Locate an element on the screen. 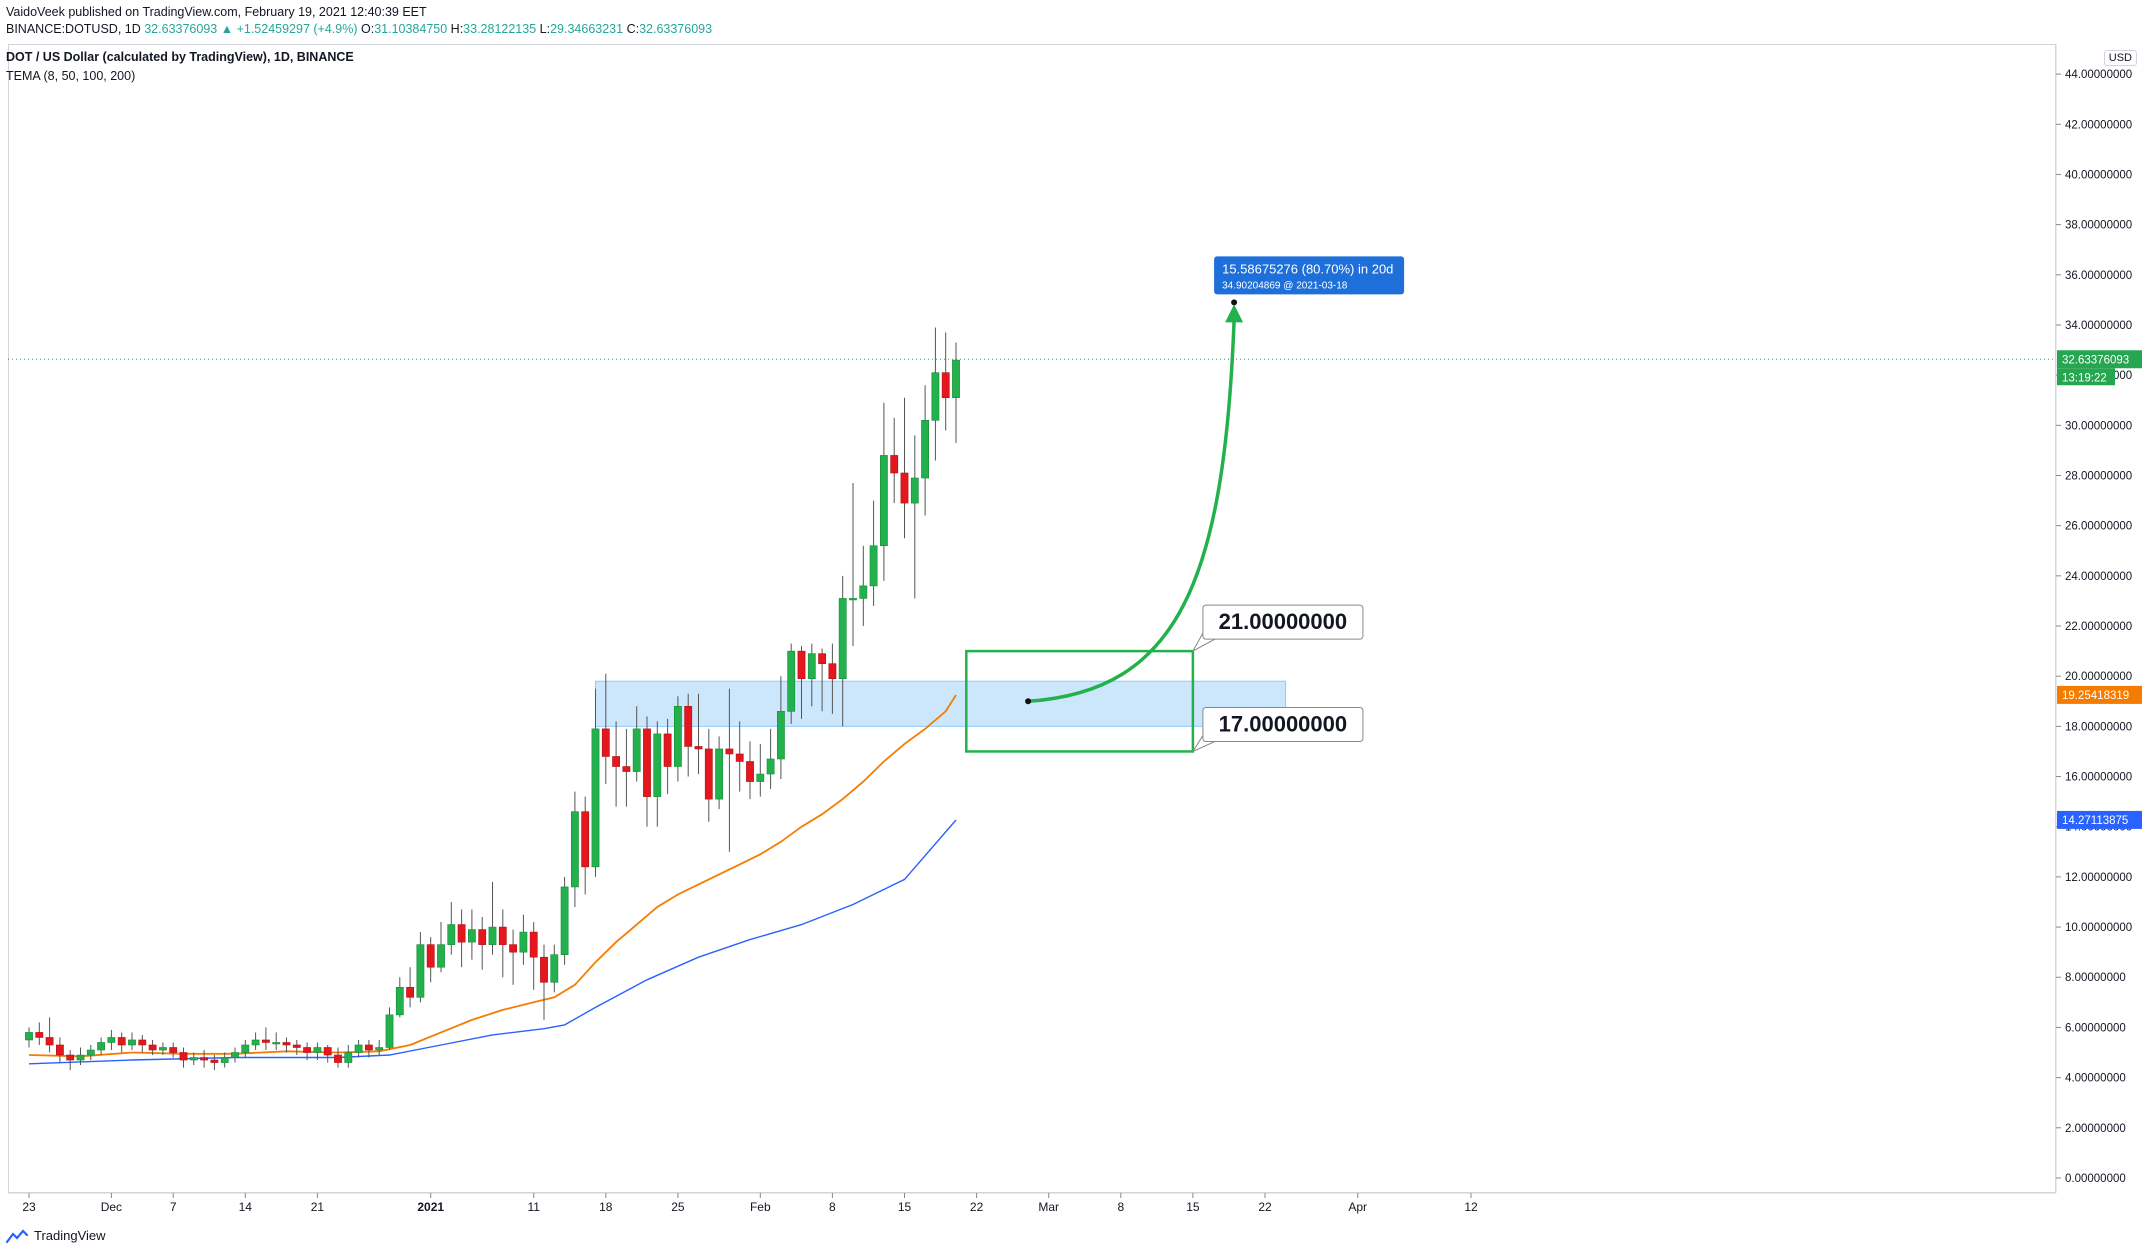 This screenshot has width=2147, height=1258. currency-badge: USD is located at coordinates (2120, 58).